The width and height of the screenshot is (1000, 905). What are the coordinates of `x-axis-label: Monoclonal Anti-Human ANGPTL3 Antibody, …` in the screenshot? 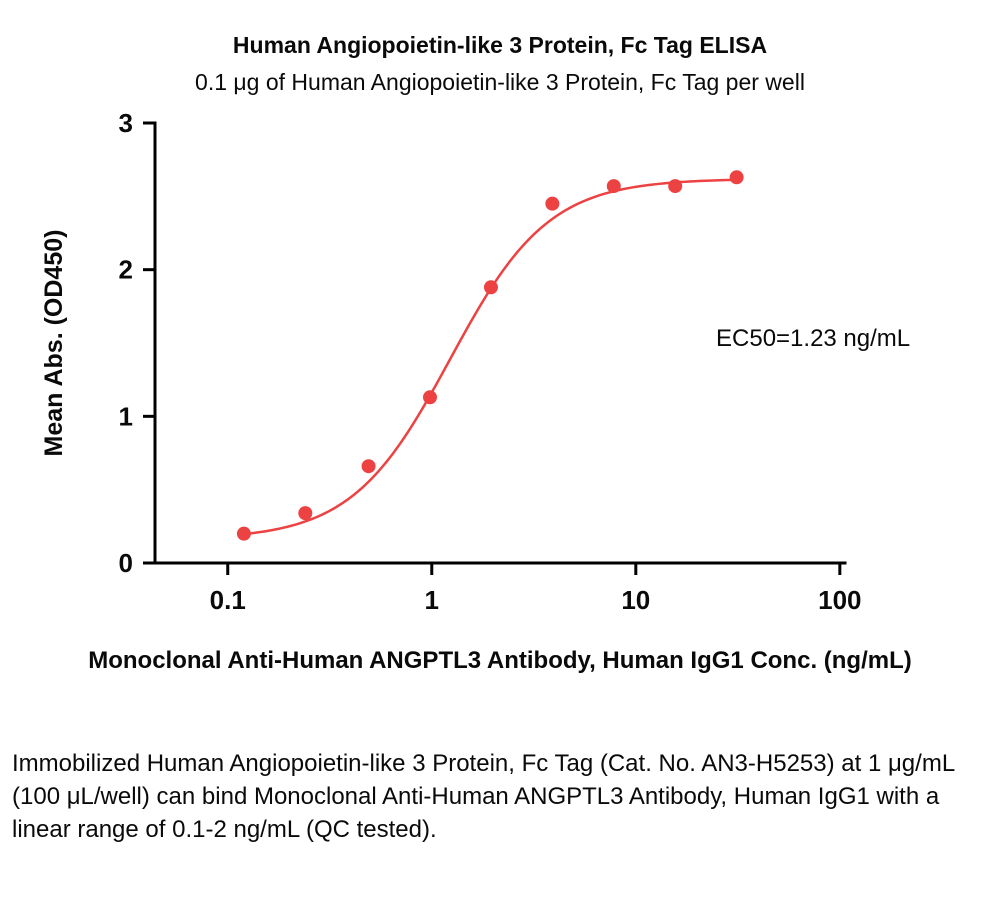 It's located at (500, 660).